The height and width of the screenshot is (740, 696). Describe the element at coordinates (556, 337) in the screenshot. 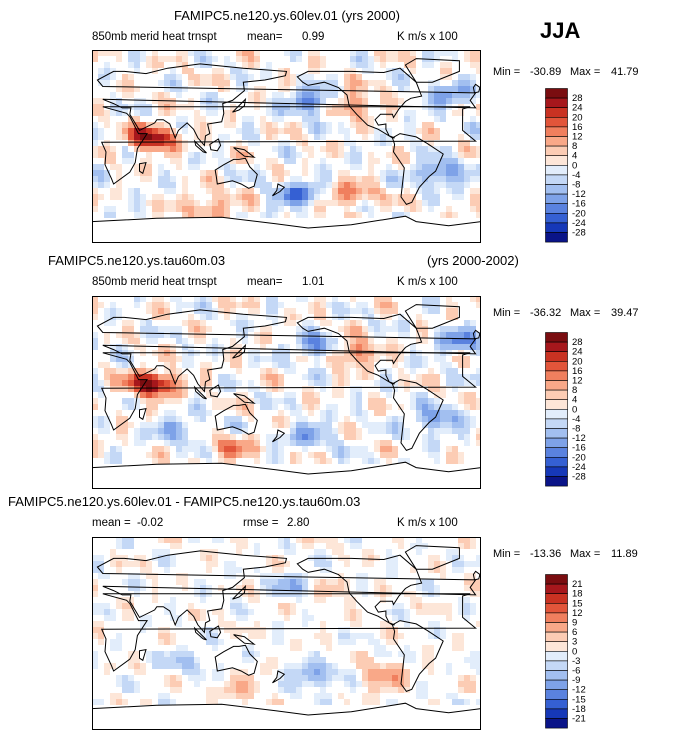

I see `colorbar-box` at that location.